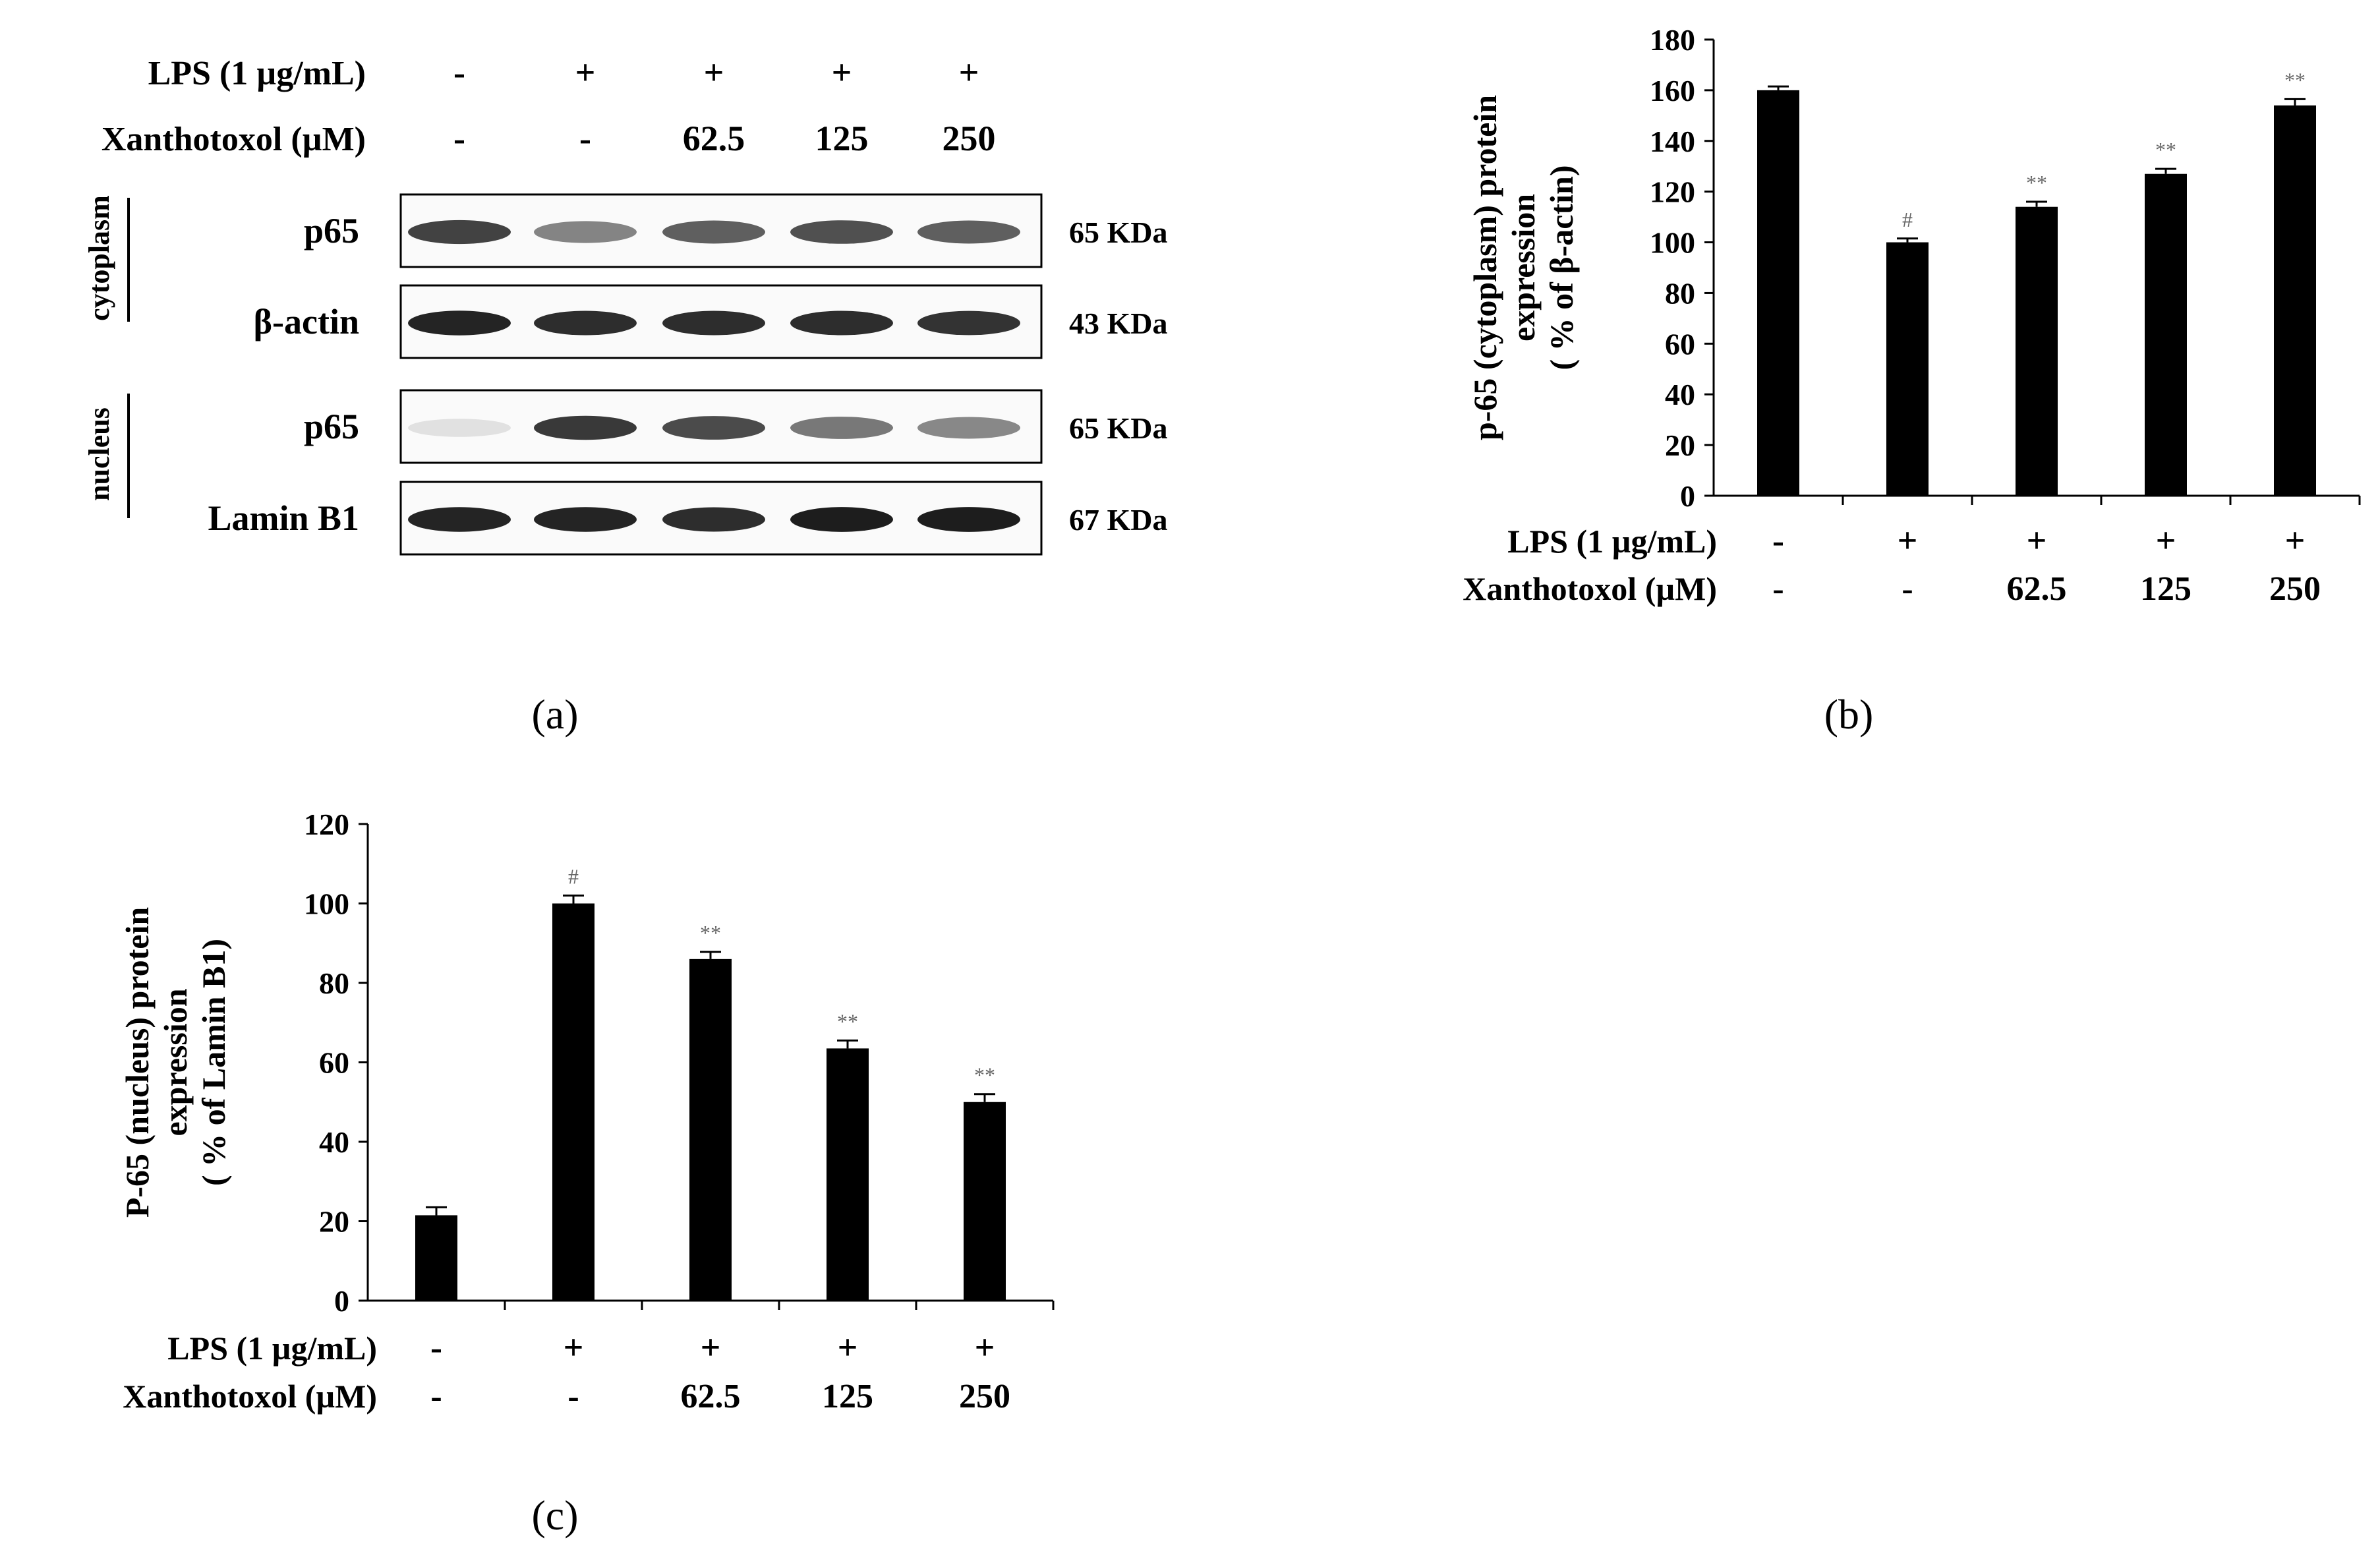  I want to click on blot-compartment-groups: cytoplasm nucleus, so click(106, 356).